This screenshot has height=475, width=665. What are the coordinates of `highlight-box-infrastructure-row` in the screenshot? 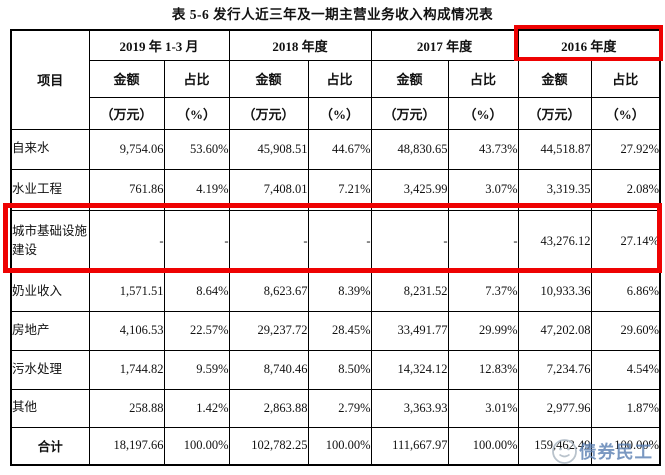 It's located at (332, 238).